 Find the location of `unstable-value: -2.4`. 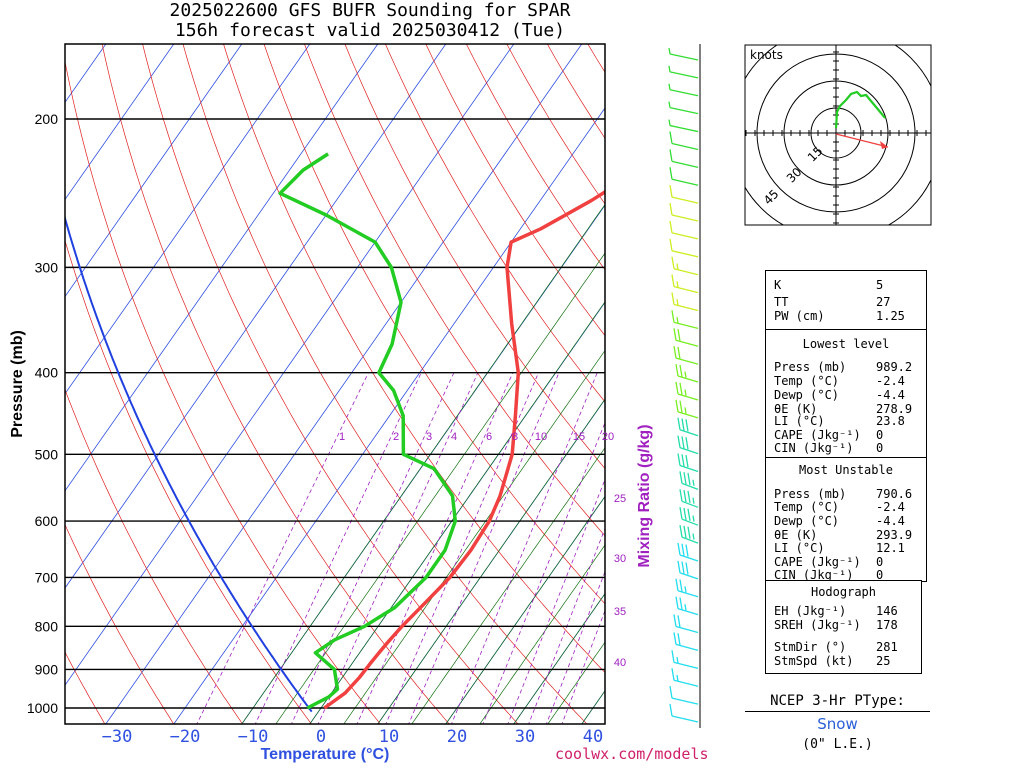

unstable-value: -2.4 is located at coordinates (890, 507).